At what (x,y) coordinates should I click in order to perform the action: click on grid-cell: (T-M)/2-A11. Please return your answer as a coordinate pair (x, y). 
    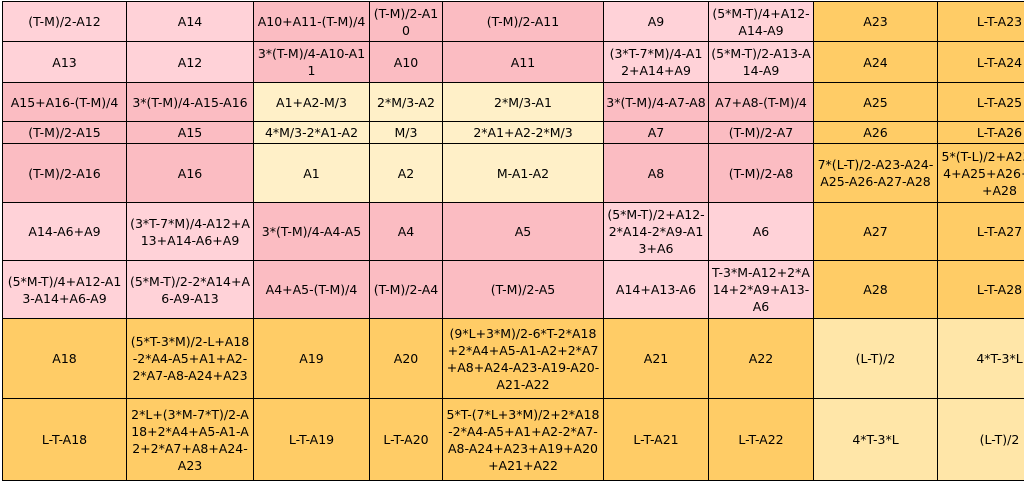
    Looking at the image, I should click on (523, 22).